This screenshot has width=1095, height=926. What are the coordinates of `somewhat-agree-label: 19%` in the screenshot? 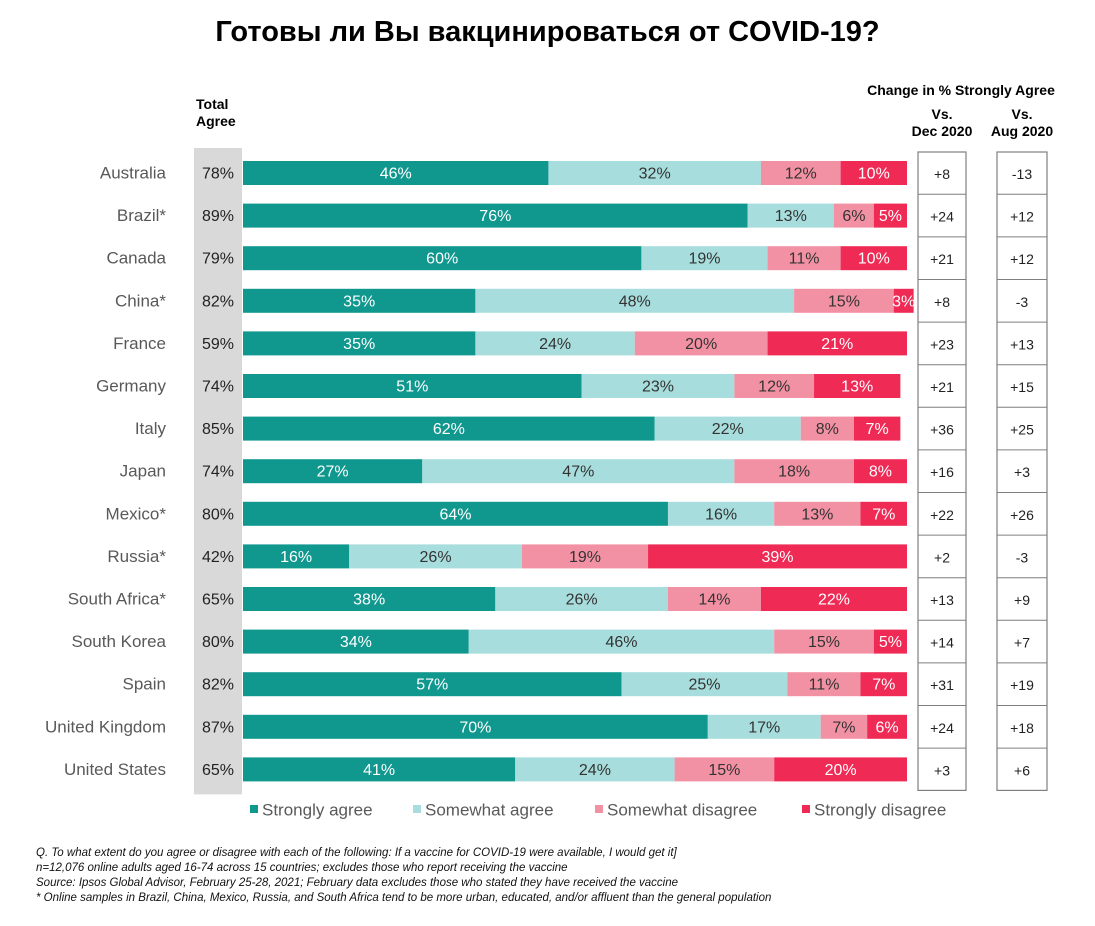 It's located at (704, 259).